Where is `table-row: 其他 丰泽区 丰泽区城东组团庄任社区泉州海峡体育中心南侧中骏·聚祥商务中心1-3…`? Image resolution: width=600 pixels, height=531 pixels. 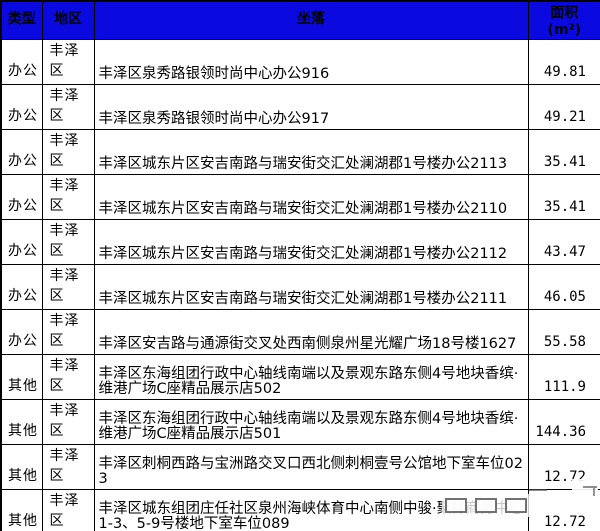
table-row: 其他 丰泽区 丰泽区城东组团庄任社区泉州海峡体育中心南侧中骏·聚祥商务中心1-3… is located at coordinates (300, 509).